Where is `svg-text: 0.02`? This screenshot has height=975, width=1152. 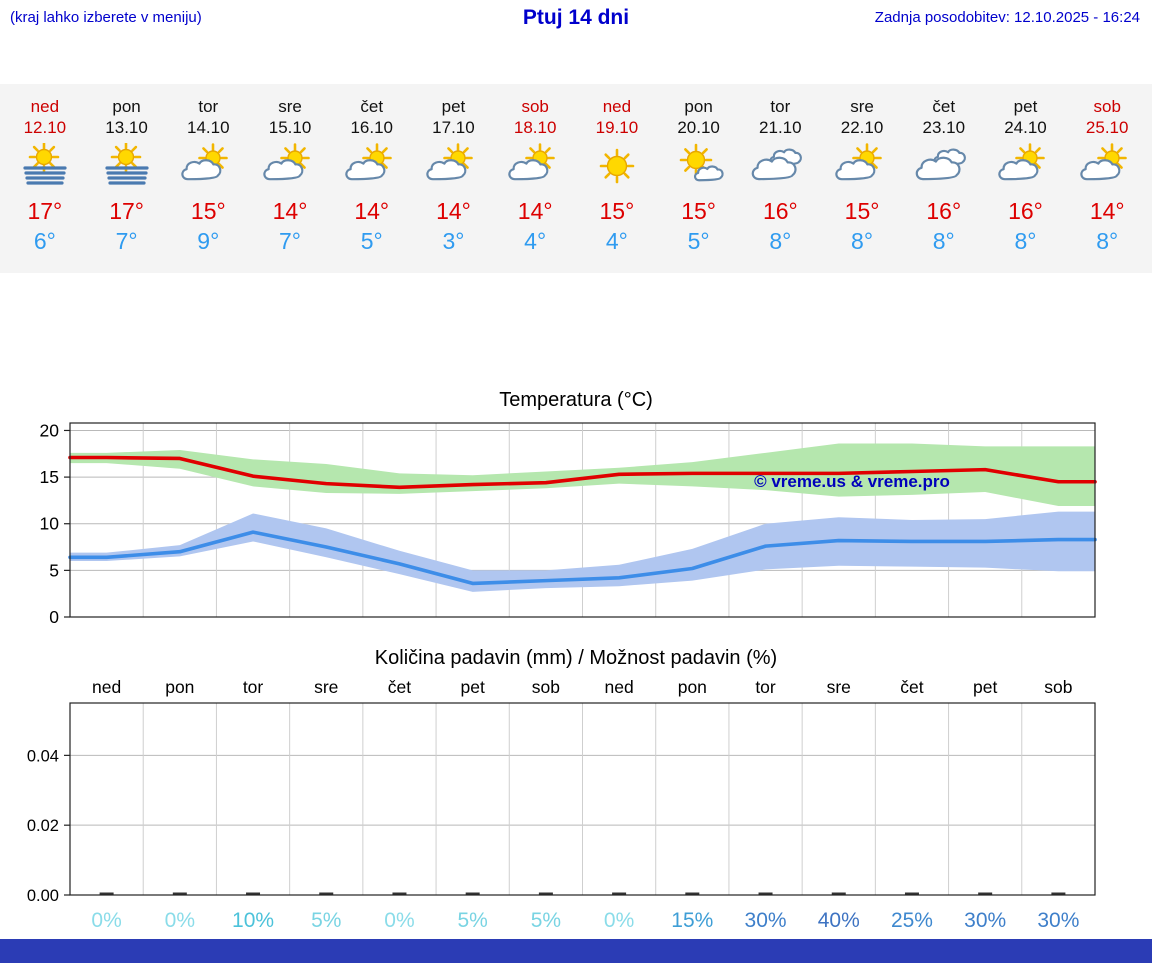
svg-text: 0.02 is located at coordinates (43, 826).